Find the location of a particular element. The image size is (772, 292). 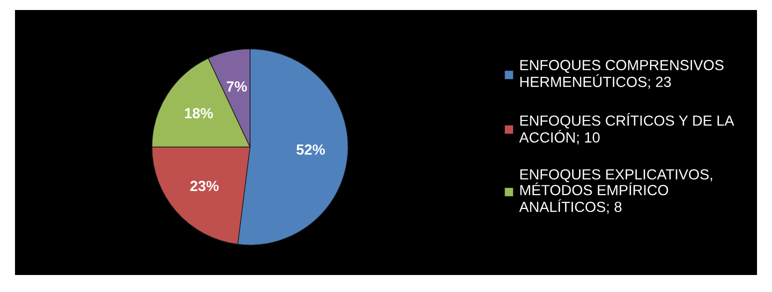

data-label: 18% is located at coordinates (199, 113).